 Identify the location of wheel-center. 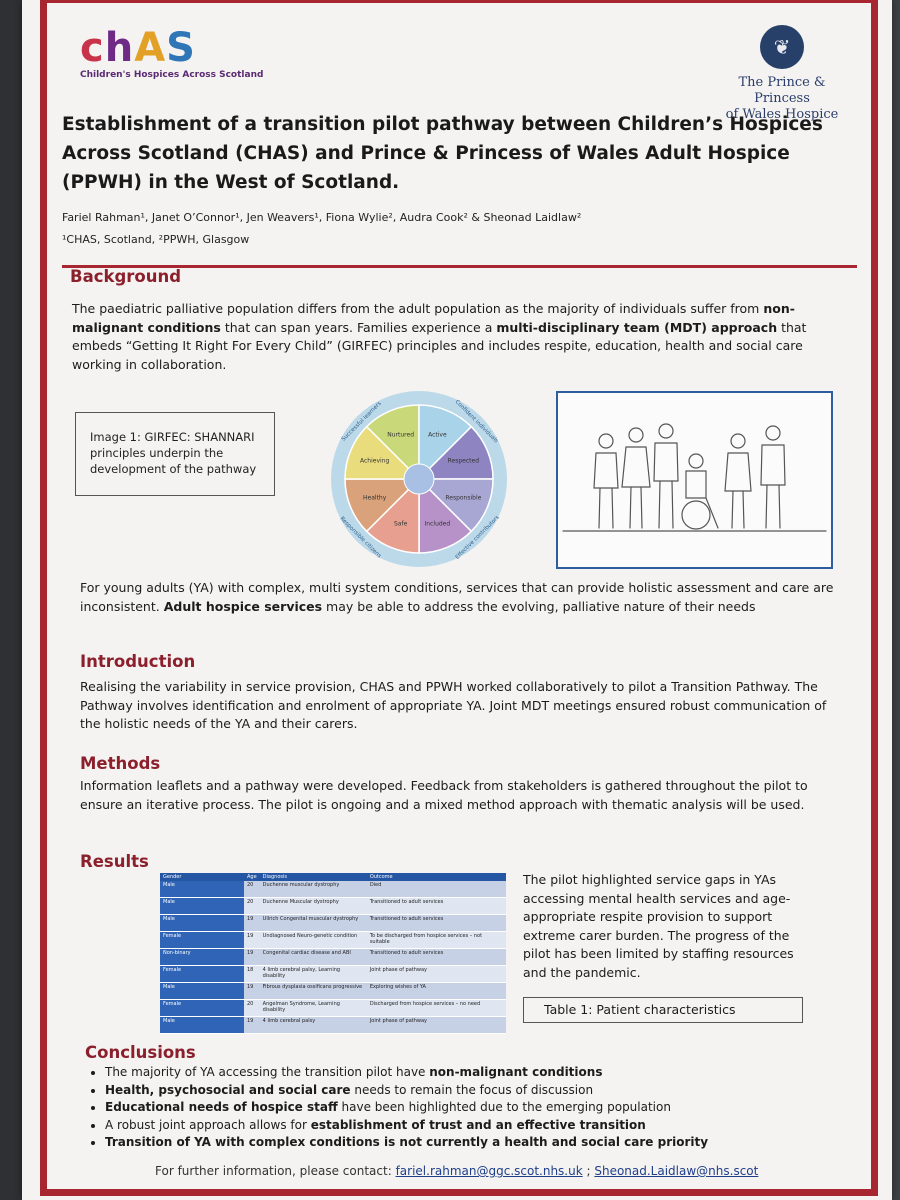
(419, 479).